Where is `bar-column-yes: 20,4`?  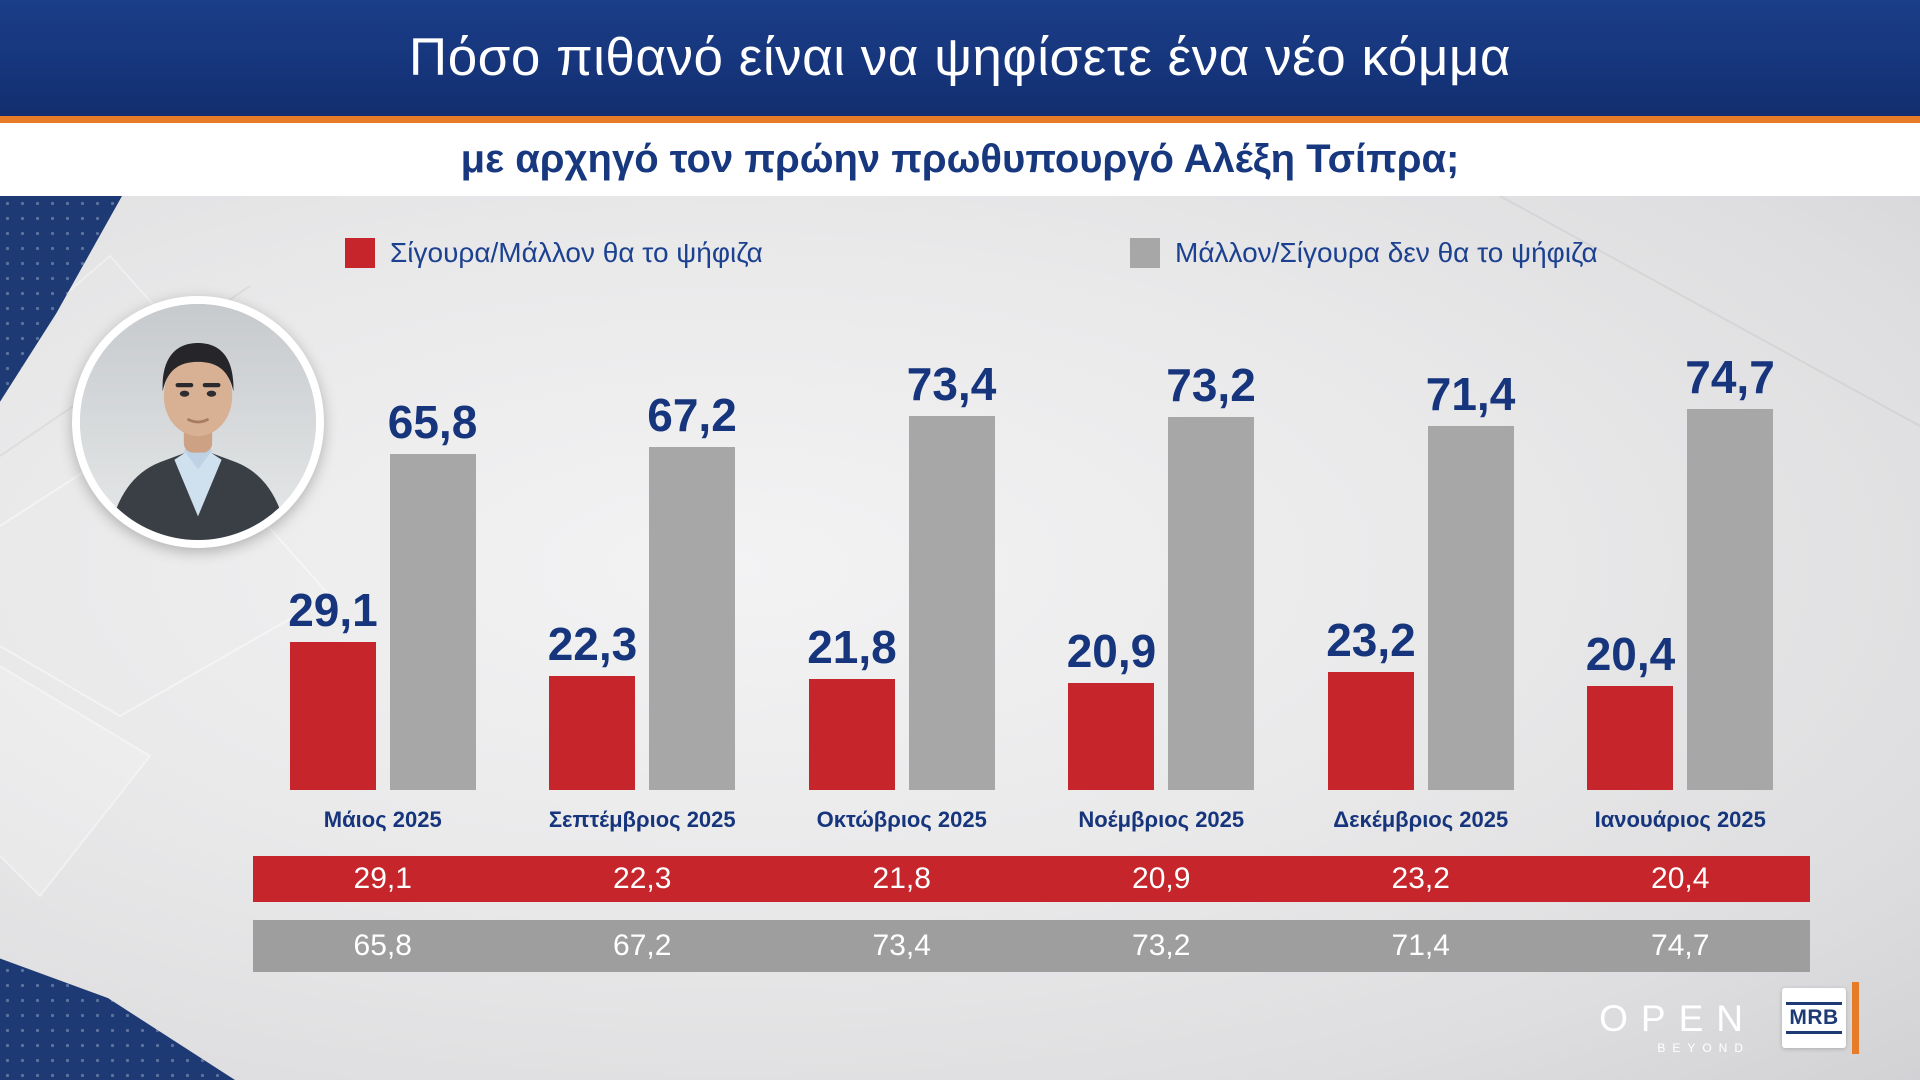 bar-column-yes: 20,4 is located at coordinates (1630, 708).